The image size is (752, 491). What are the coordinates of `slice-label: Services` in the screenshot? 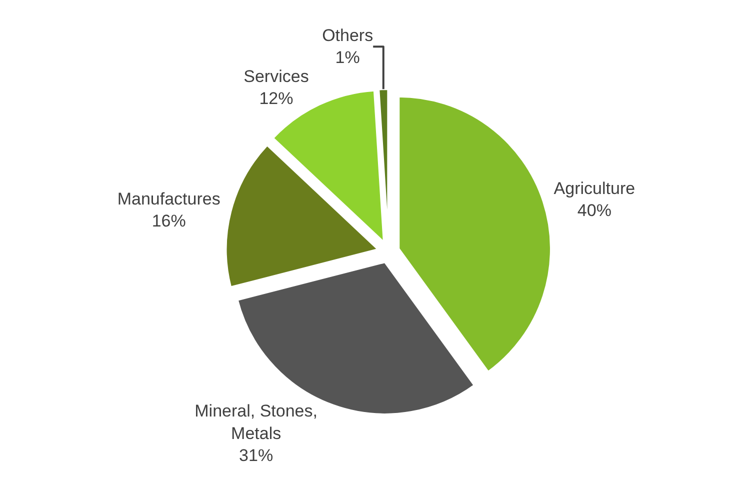 It's located at (276, 76).